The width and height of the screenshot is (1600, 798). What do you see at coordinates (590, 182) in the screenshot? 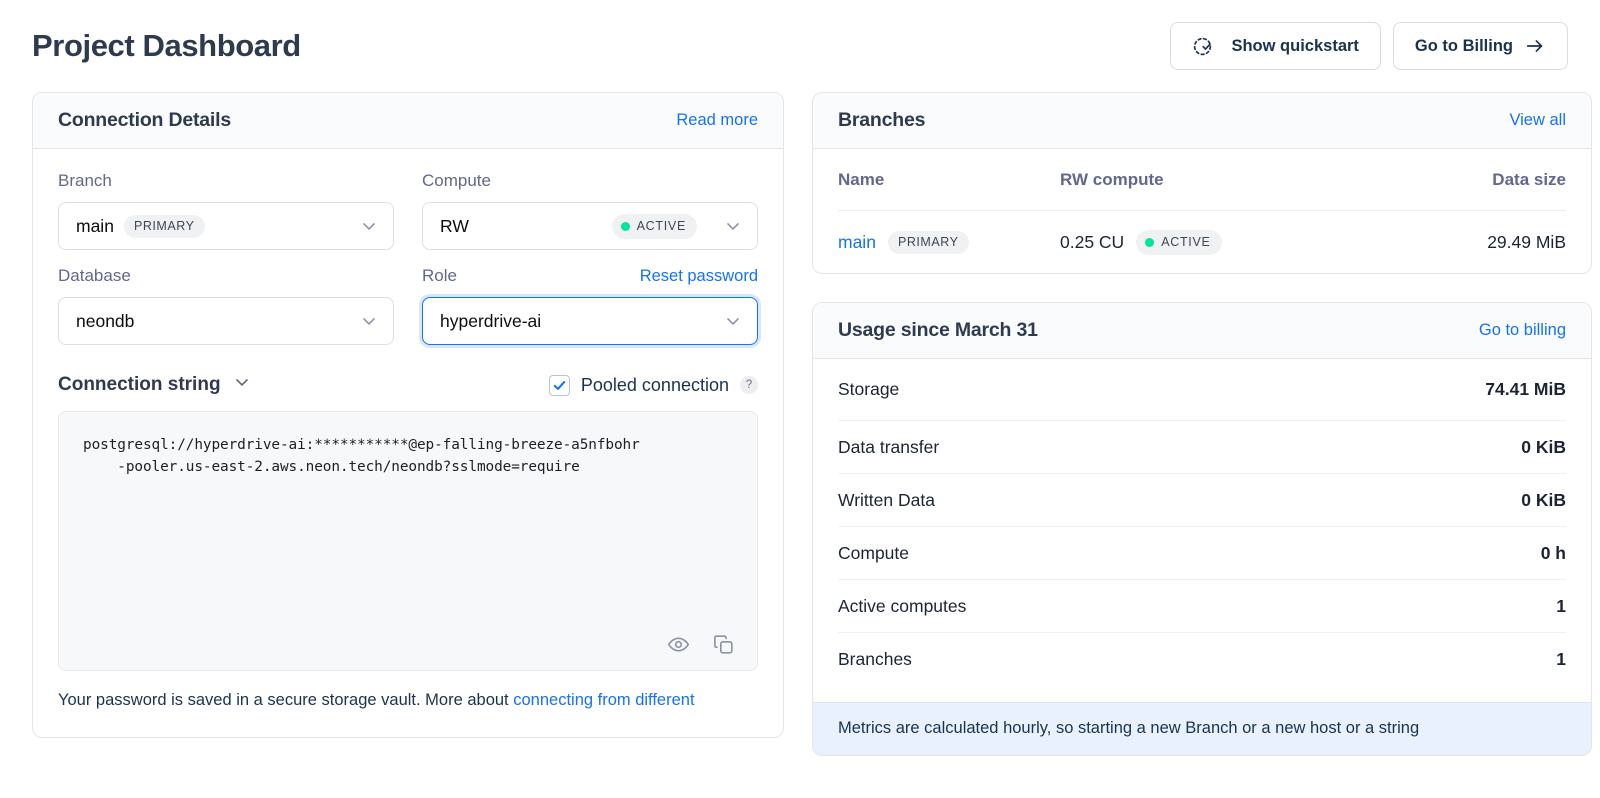
I see `compute-label-row: Compute` at bounding box center [590, 182].